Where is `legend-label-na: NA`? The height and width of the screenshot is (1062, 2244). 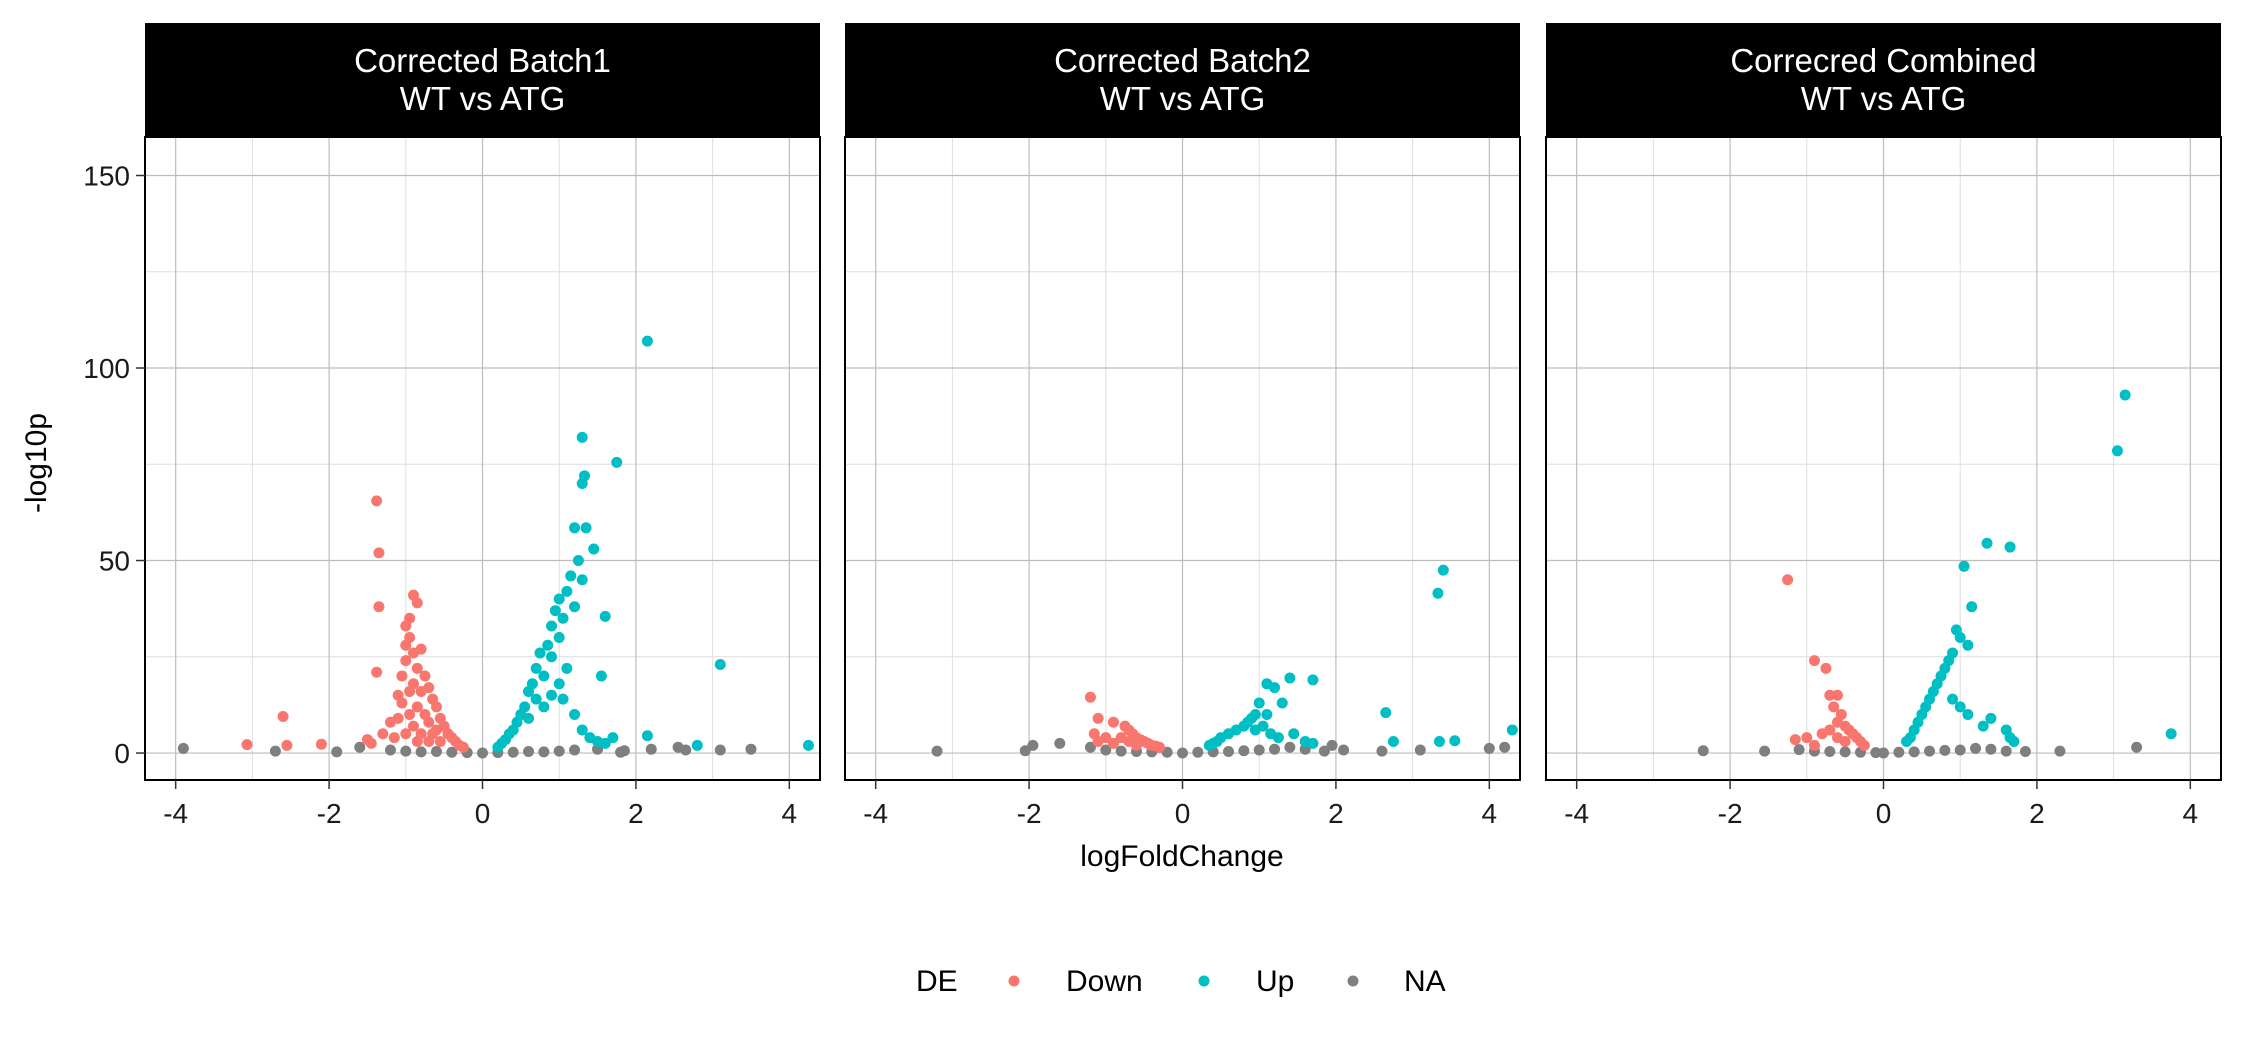
legend-label-na: NA is located at coordinates (1425, 981).